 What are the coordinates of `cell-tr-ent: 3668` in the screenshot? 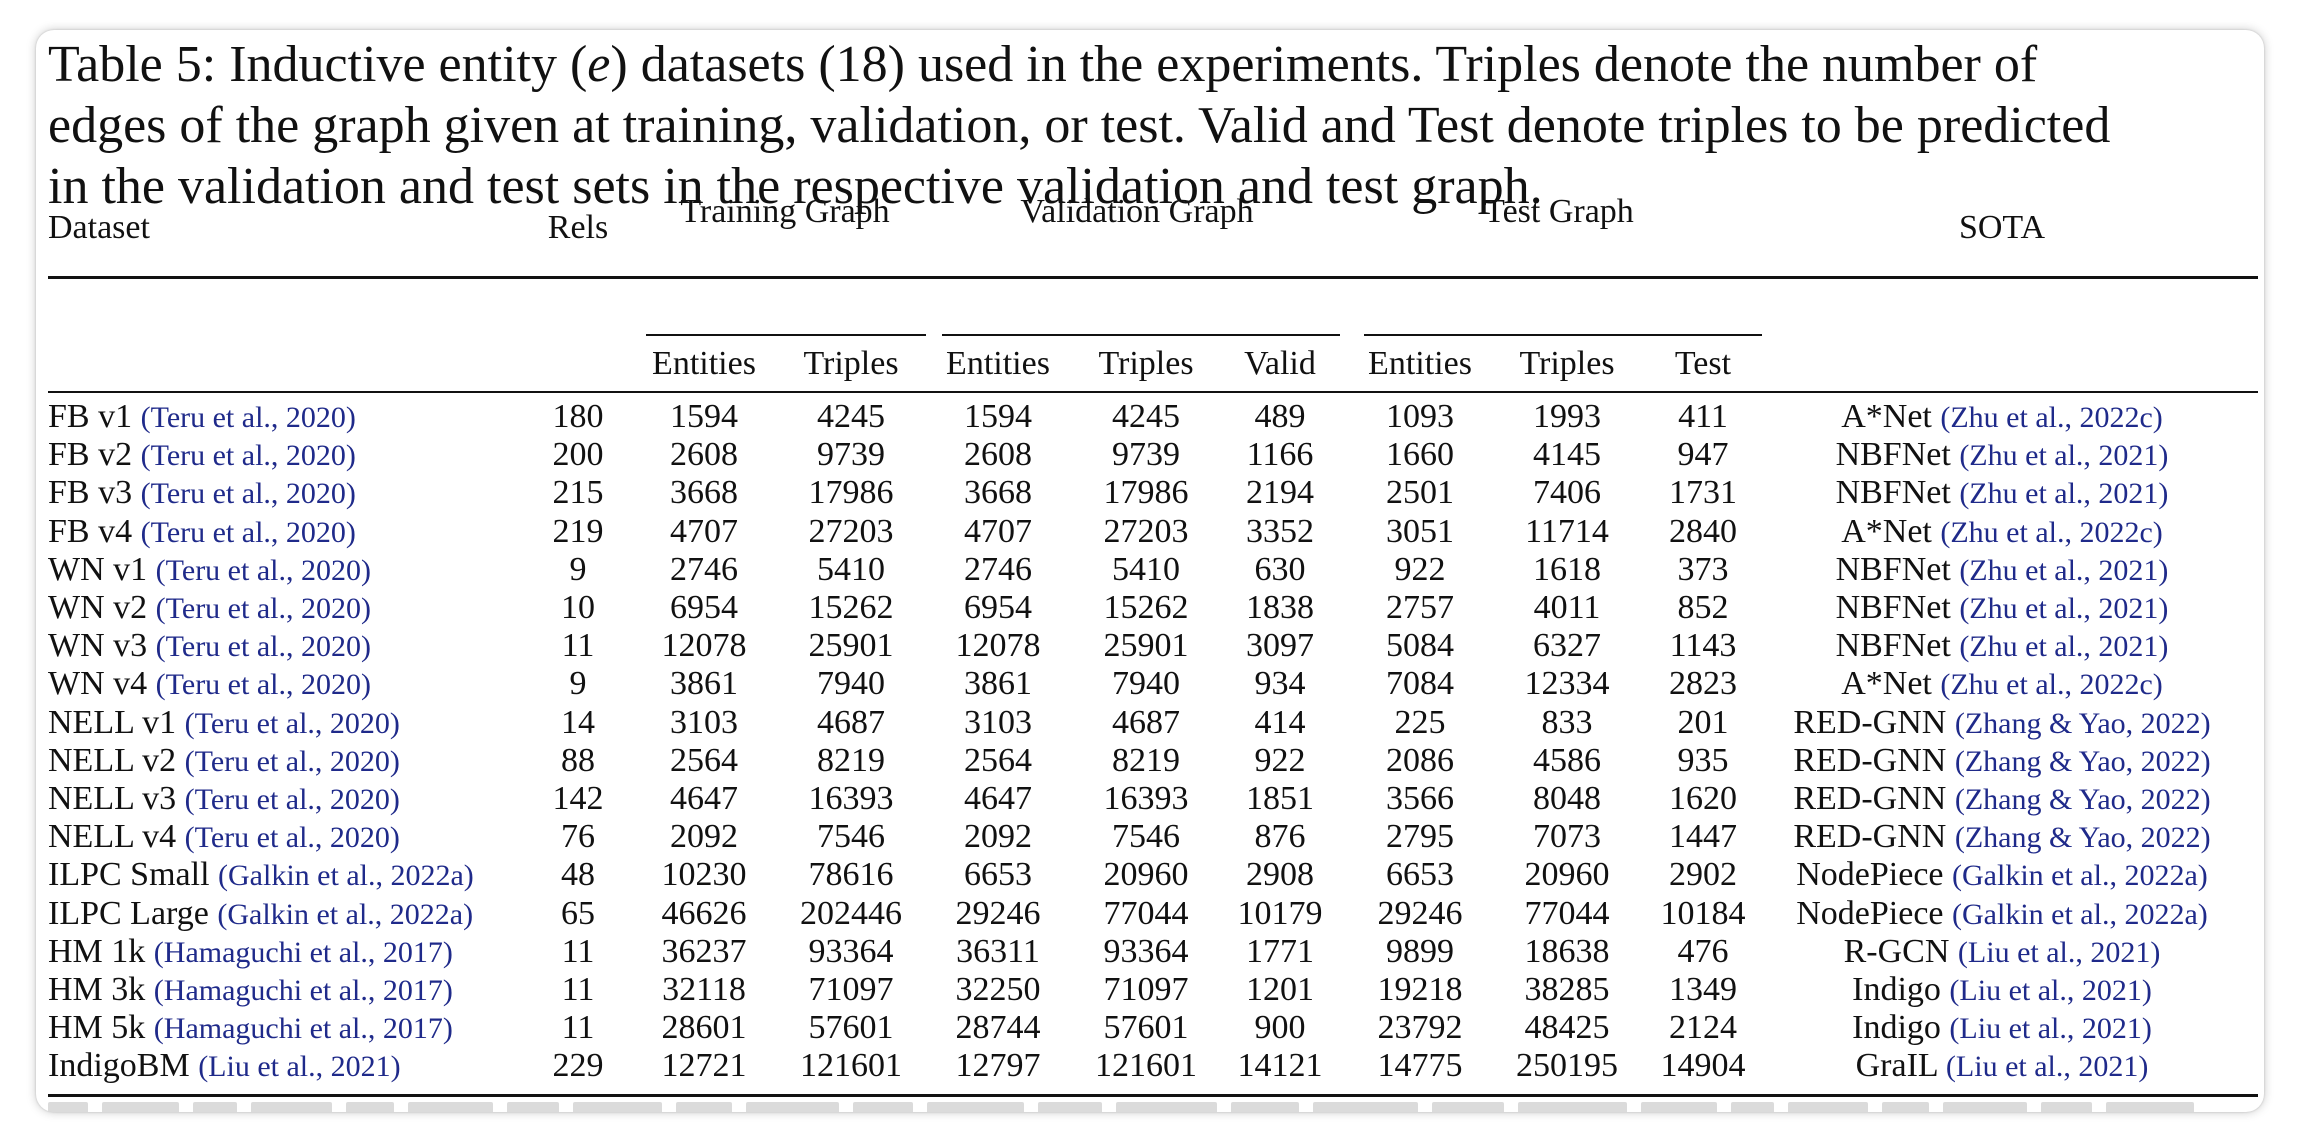 It's located at (704, 492).